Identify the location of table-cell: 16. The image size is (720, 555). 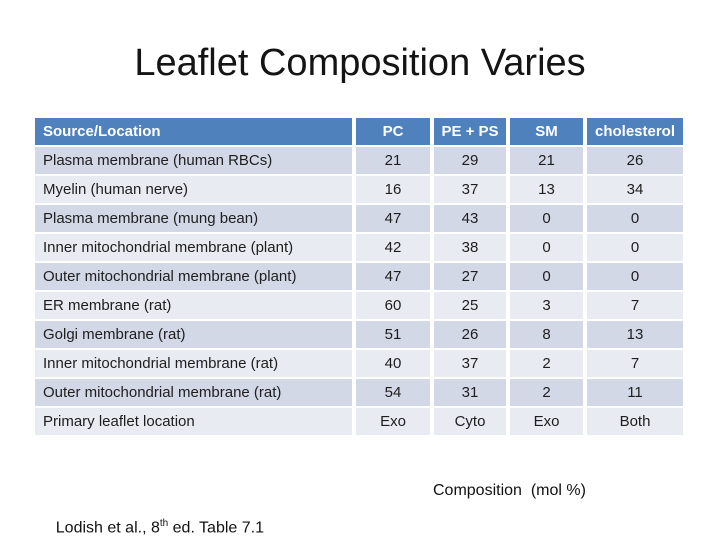
(393, 189).